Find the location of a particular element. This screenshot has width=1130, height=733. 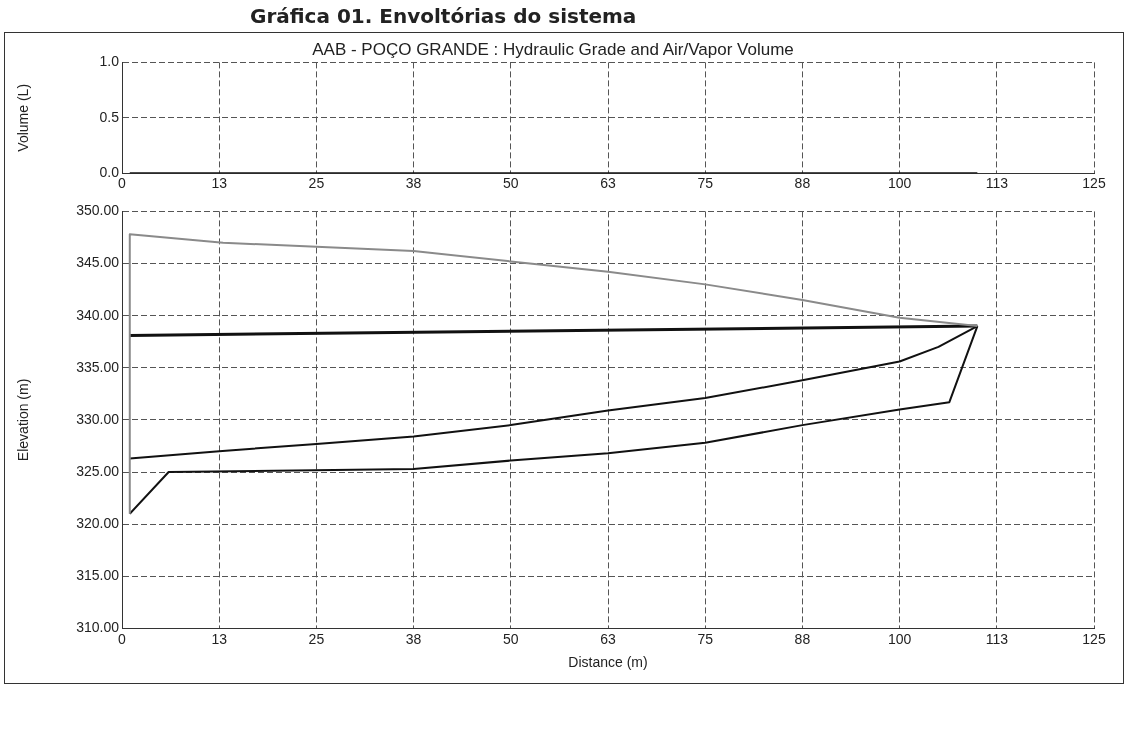

x-axis-title: Distance (m) is located at coordinates (608, 662).